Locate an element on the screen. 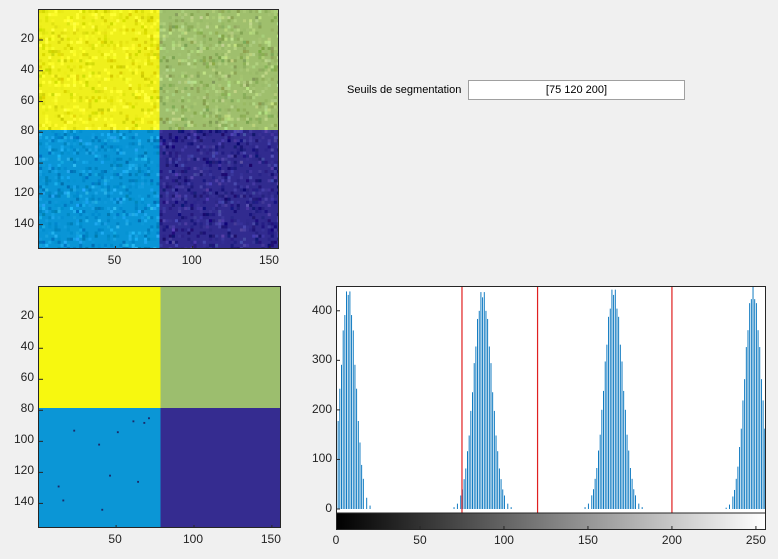 The height and width of the screenshot is (559, 778). original-xtick-label: 150 is located at coordinates (268, 260).